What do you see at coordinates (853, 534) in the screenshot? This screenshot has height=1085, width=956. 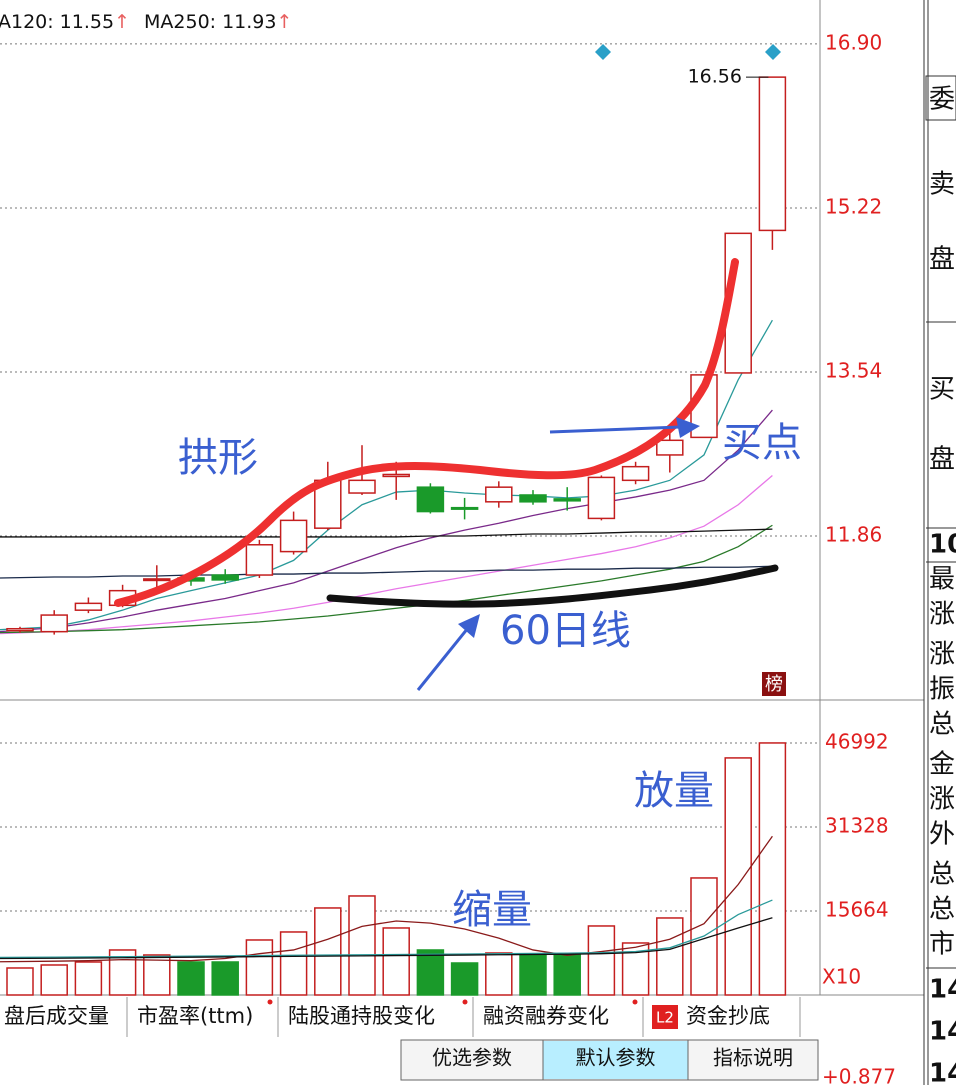 I see `y-tick-label: 11.86` at bounding box center [853, 534].